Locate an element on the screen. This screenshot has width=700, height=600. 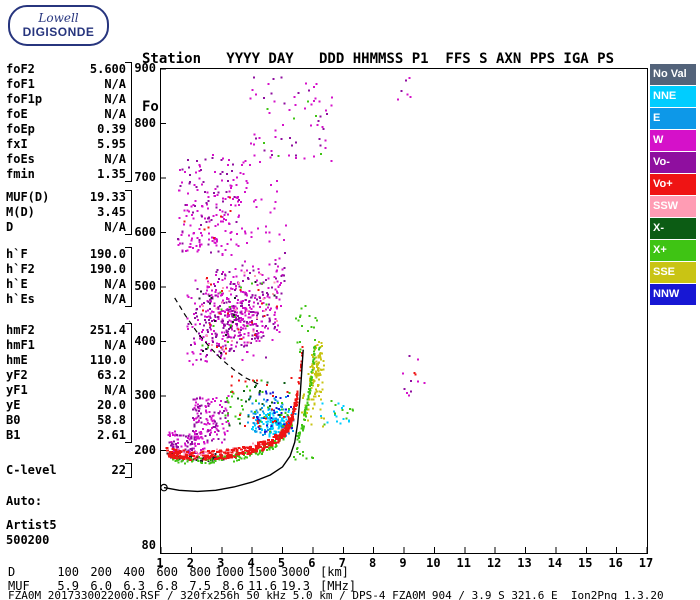
dmuf-row-muf: MUF 5.9 6.0 6.3 6.8 7.5 8.6 11.6 19.3 [MHz] is located at coordinates (182, 586).